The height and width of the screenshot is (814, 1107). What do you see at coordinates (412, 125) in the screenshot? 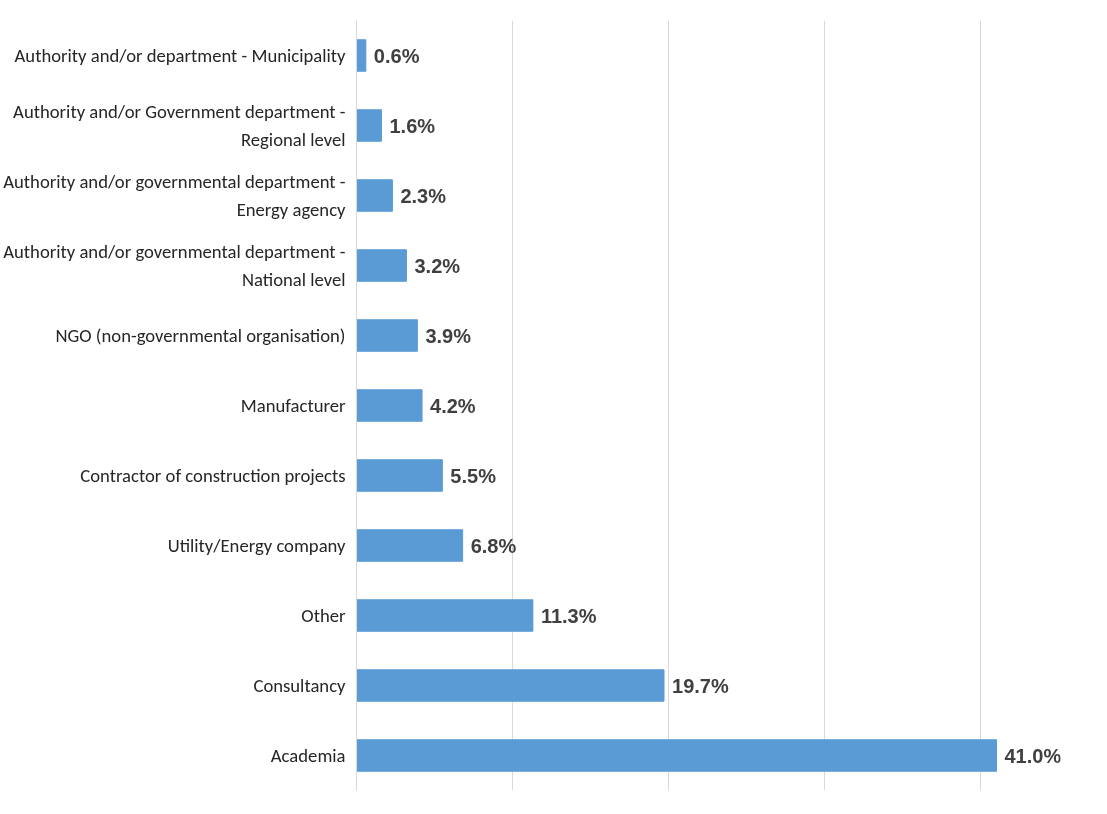
I see `data-label: 1.6%` at bounding box center [412, 125].